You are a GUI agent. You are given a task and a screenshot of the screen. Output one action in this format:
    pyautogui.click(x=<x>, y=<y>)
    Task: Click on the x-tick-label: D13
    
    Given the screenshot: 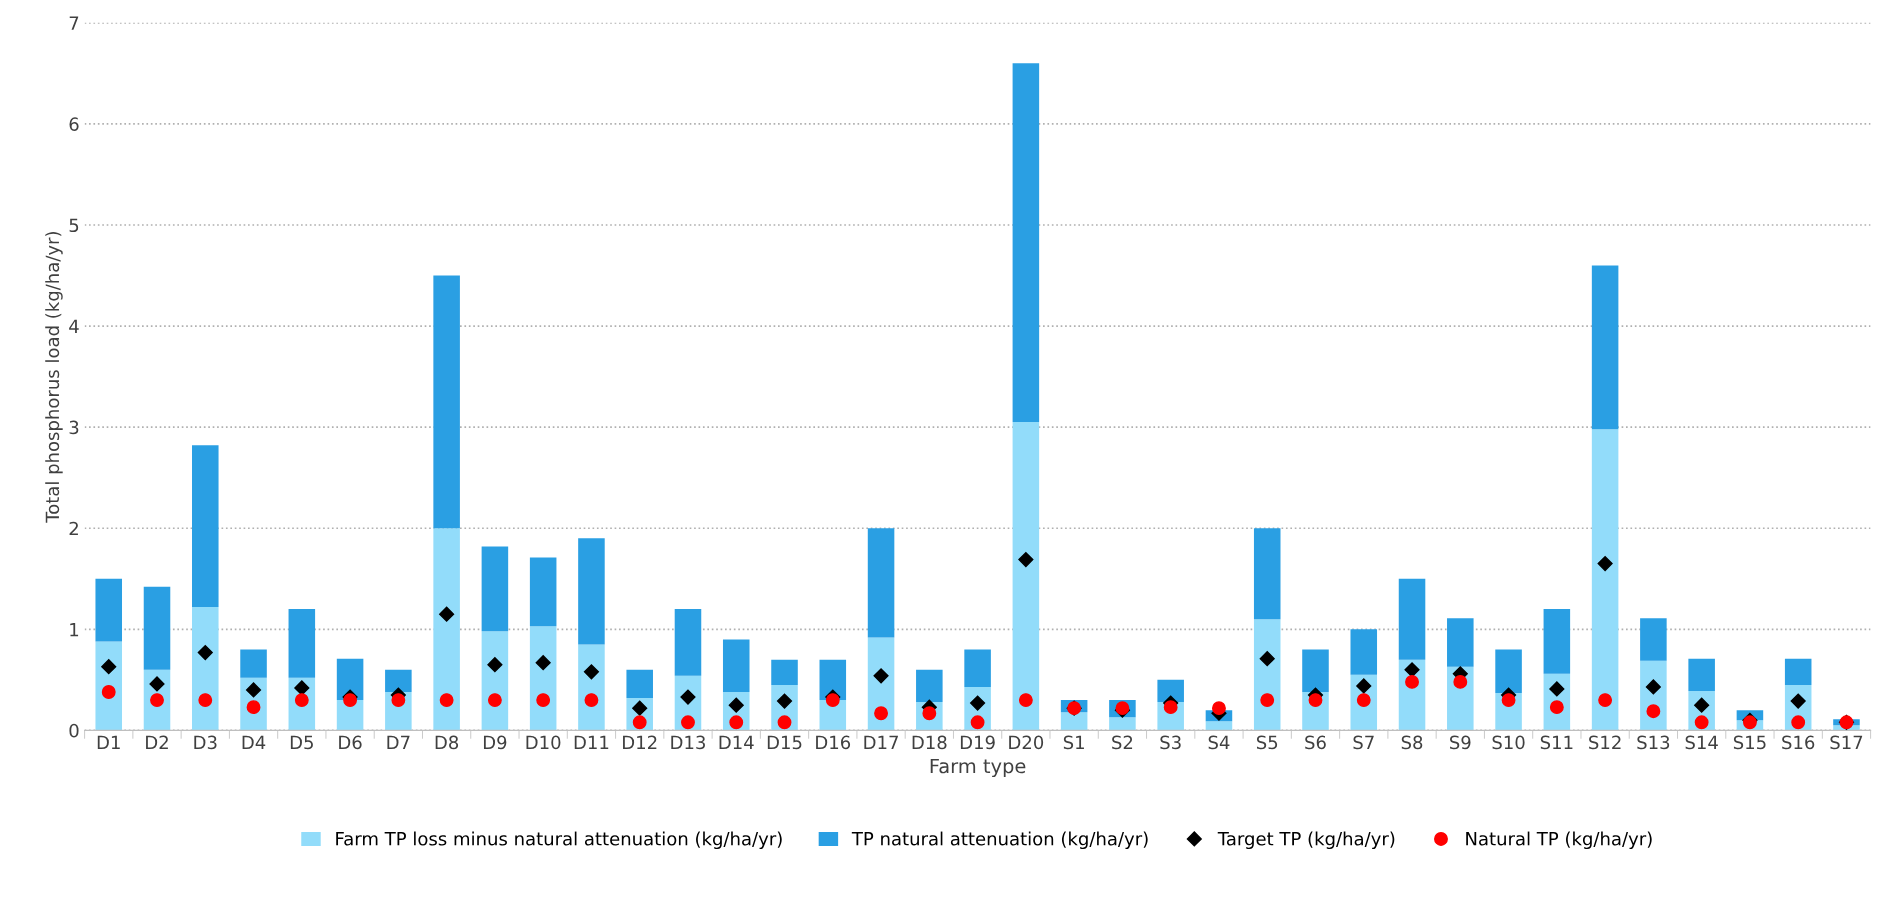 What is the action you would take?
    pyautogui.click(x=688, y=742)
    